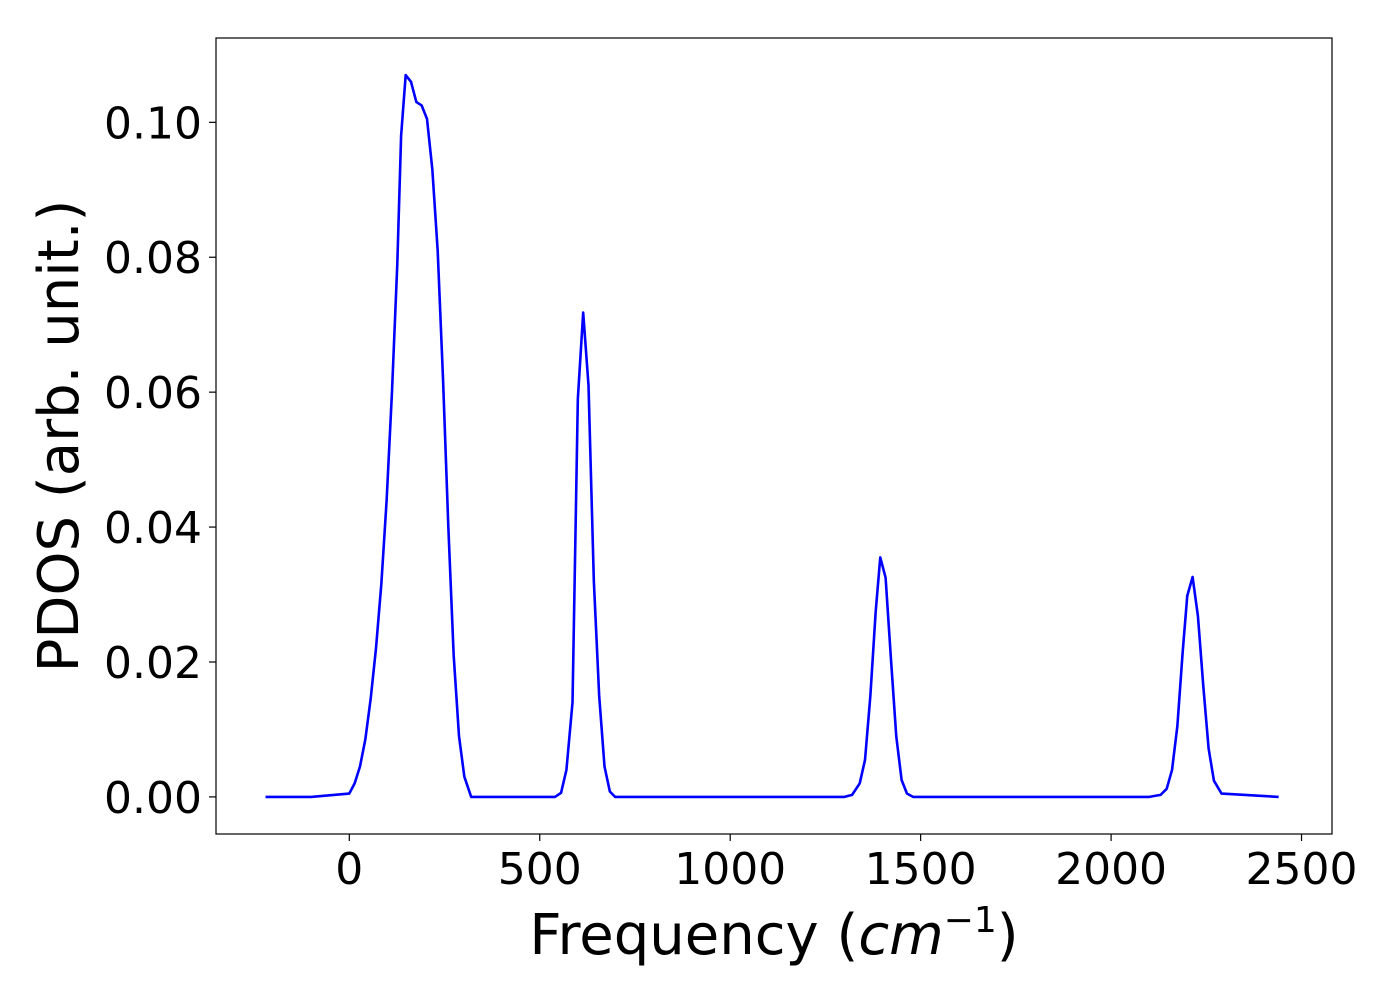 This screenshot has height=1000, width=1400. I want to click on y-tick-label: 0.00, so click(153, 798).